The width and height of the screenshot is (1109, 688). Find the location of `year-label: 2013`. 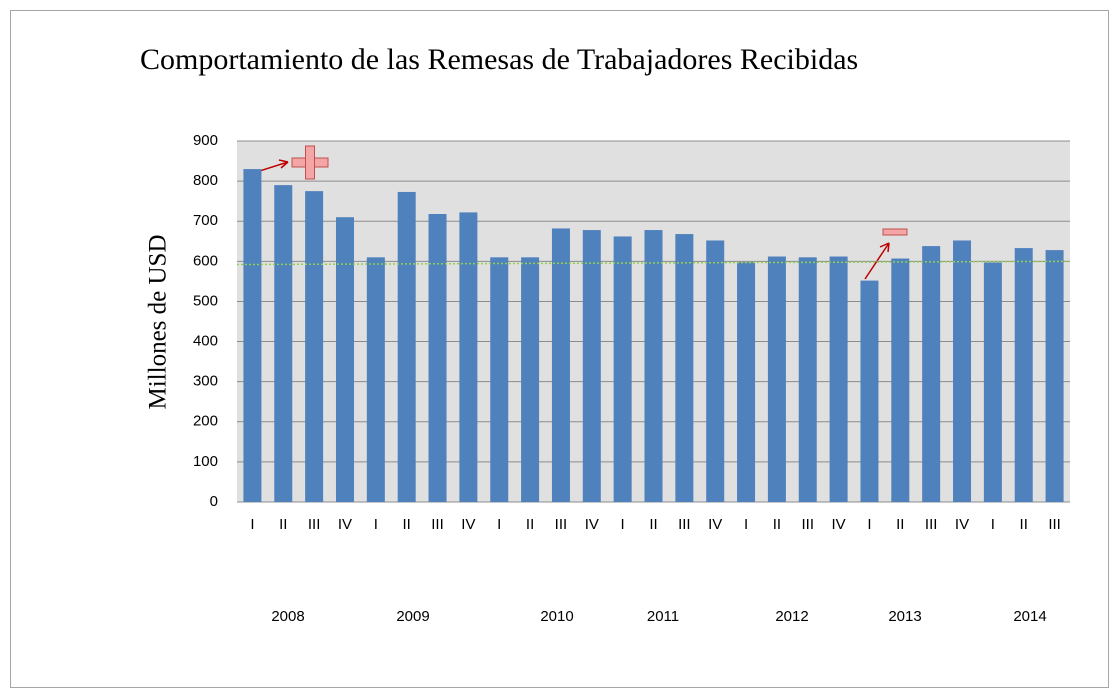

year-label: 2013 is located at coordinates (904, 616).